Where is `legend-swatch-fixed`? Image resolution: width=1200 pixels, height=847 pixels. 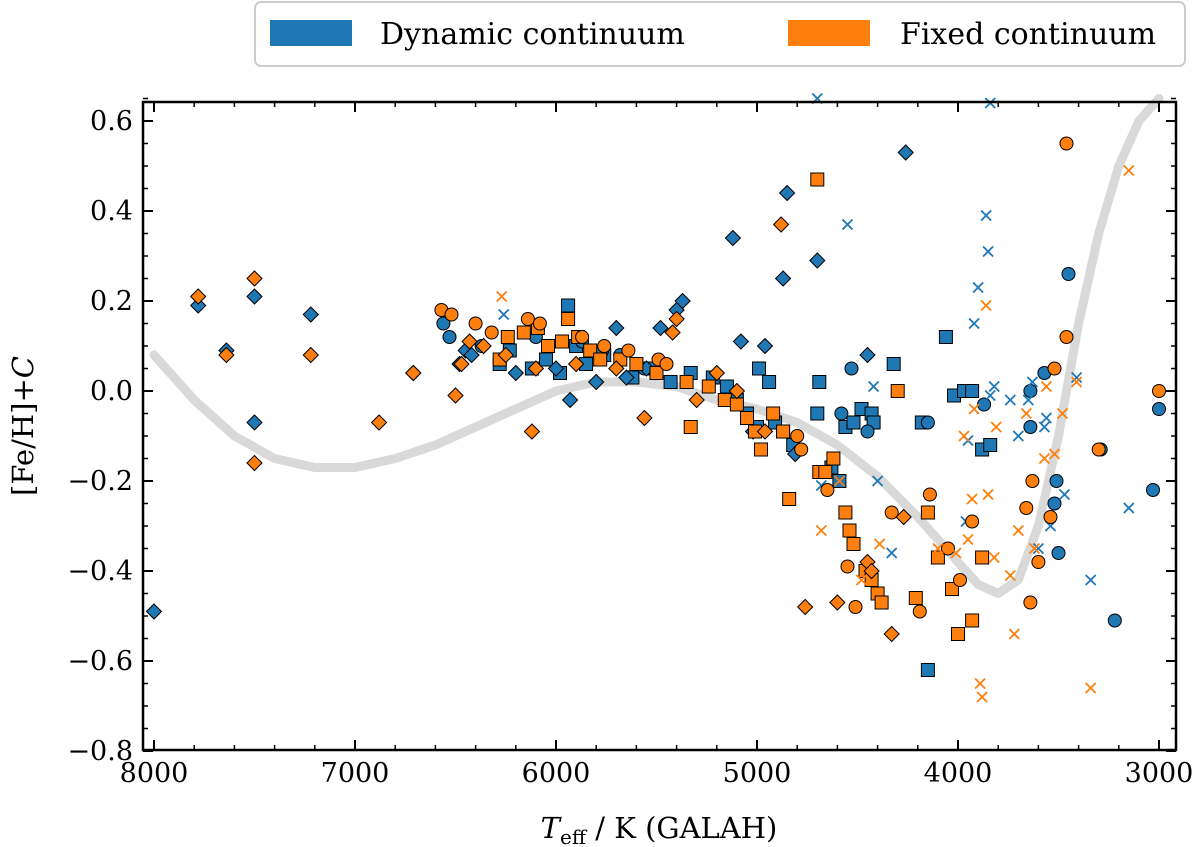
legend-swatch-fixed is located at coordinates (829, 33).